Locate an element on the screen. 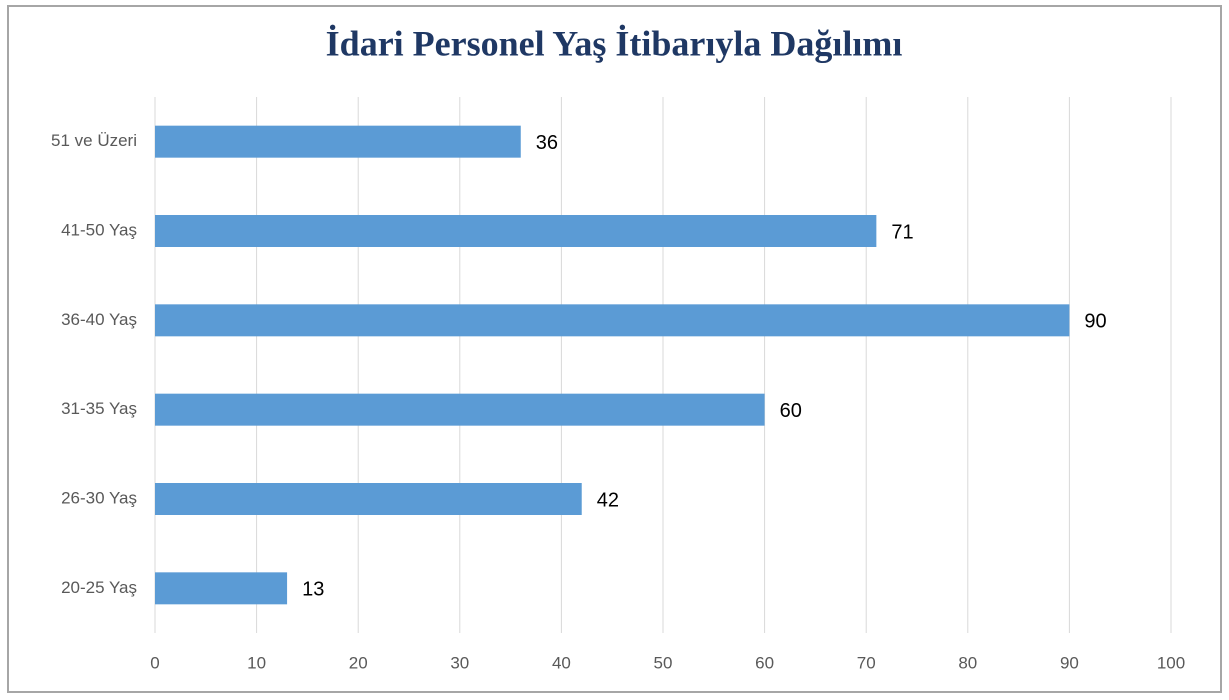  data-label: 42 is located at coordinates (608, 500).